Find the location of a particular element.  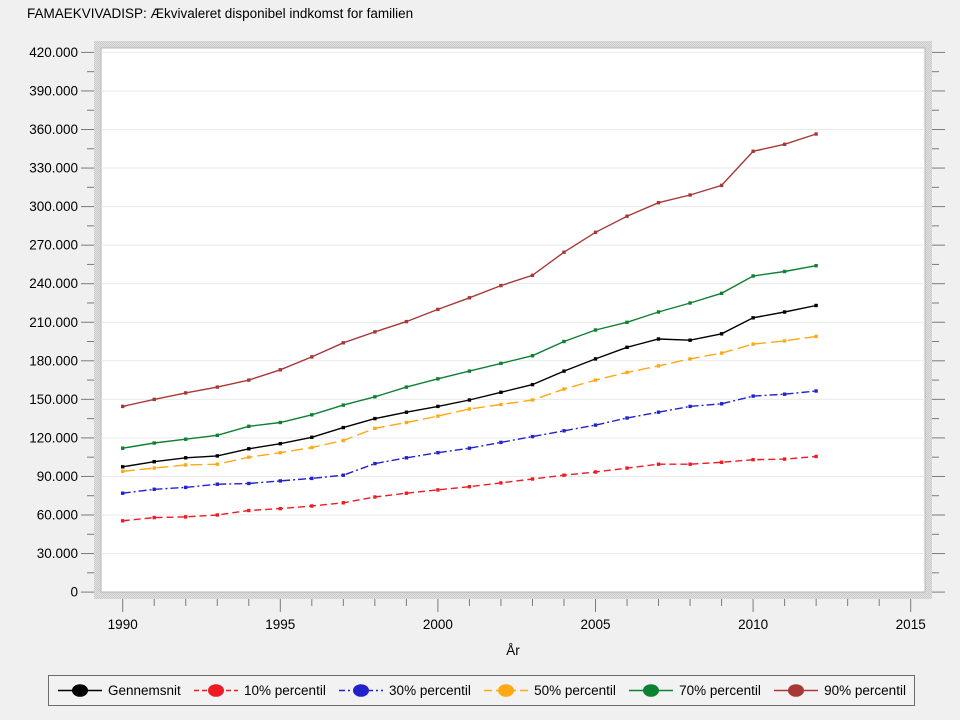

legend-label: Gennemsnit is located at coordinates (144, 690).